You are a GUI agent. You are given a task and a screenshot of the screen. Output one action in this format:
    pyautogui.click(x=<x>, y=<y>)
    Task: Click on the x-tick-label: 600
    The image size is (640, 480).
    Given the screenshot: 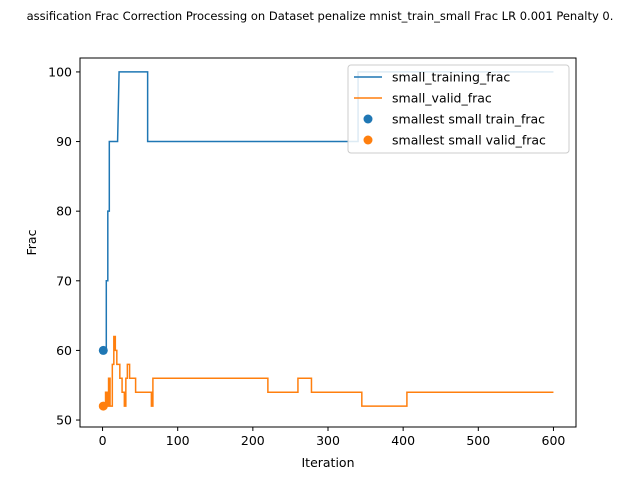 What is the action you would take?
    pyautogui.click(x=554, y=440)
    